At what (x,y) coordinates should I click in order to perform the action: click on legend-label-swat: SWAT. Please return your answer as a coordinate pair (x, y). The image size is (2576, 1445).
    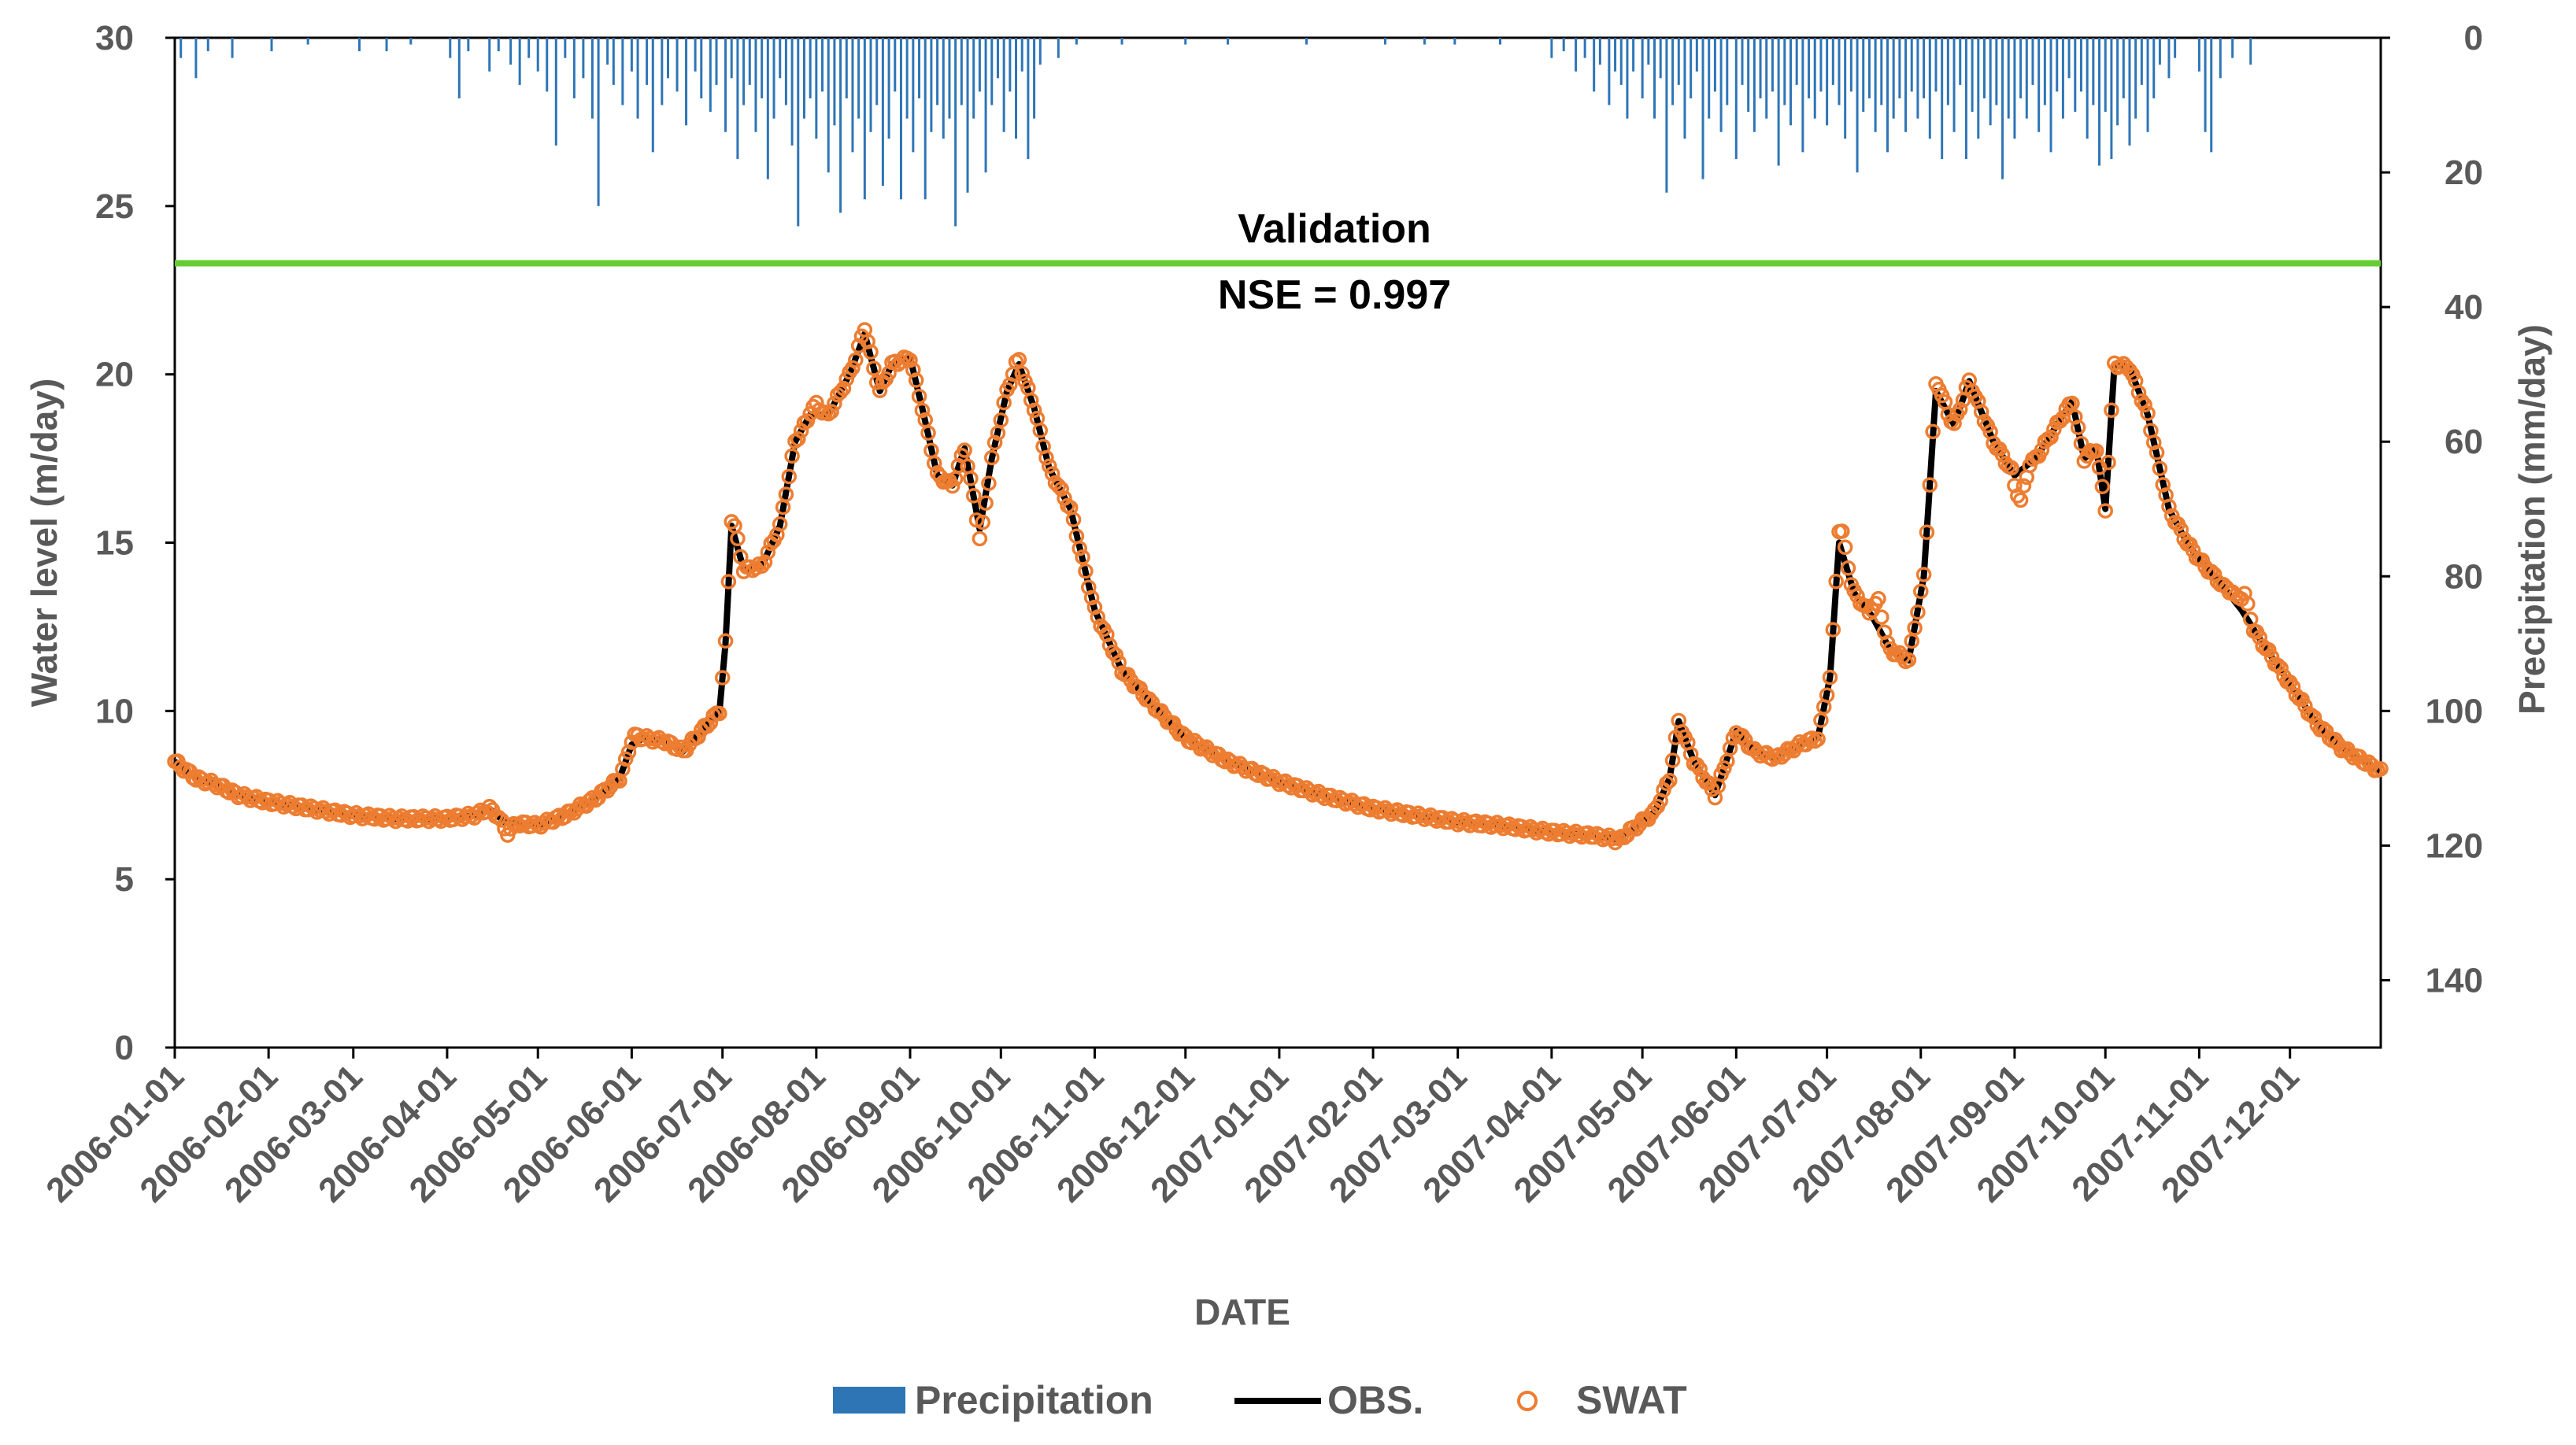
    Looking at the image, I should click on (1631, 1400).